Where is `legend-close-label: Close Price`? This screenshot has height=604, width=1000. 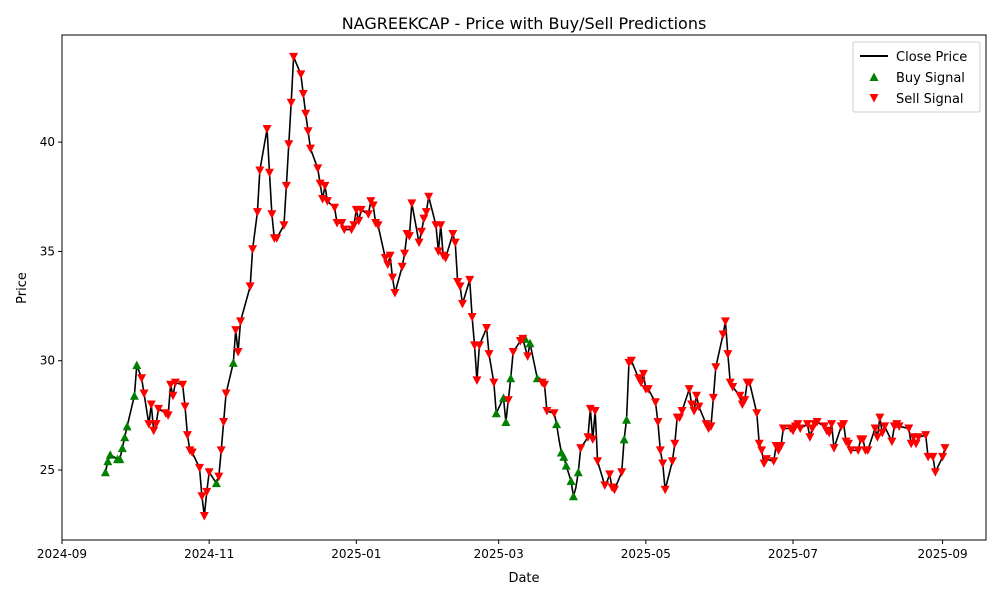
legend-close-label: Close Price is located at coordinates (931, 57).